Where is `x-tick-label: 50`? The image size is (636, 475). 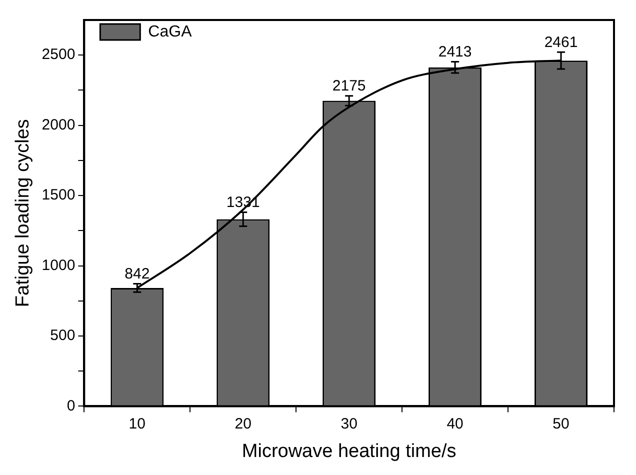 x-tick-label: 50 is located at coordinates (561, 423).